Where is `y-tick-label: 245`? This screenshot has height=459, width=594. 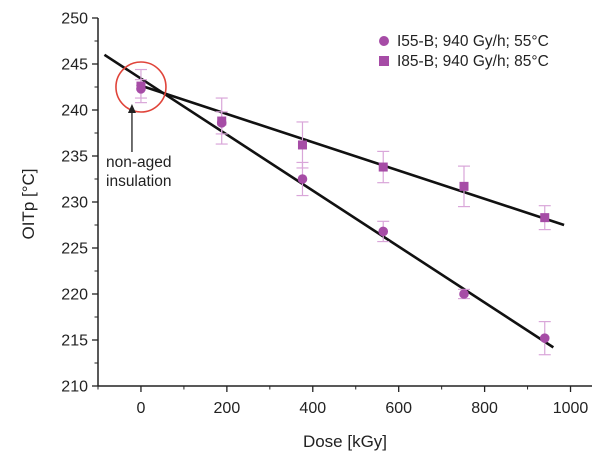
y-tick-label: 245 is located at coordinates (74, 65).